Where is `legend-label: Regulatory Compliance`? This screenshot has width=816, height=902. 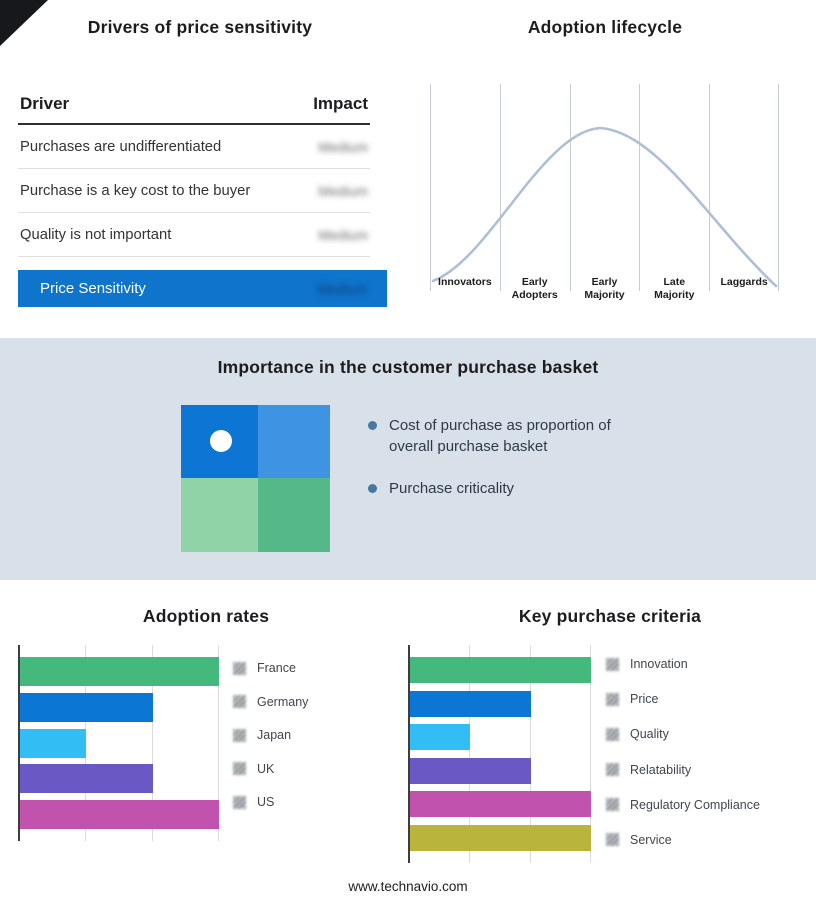
legend-label: Regulatory Compliance is located at coordinates (695, 804).